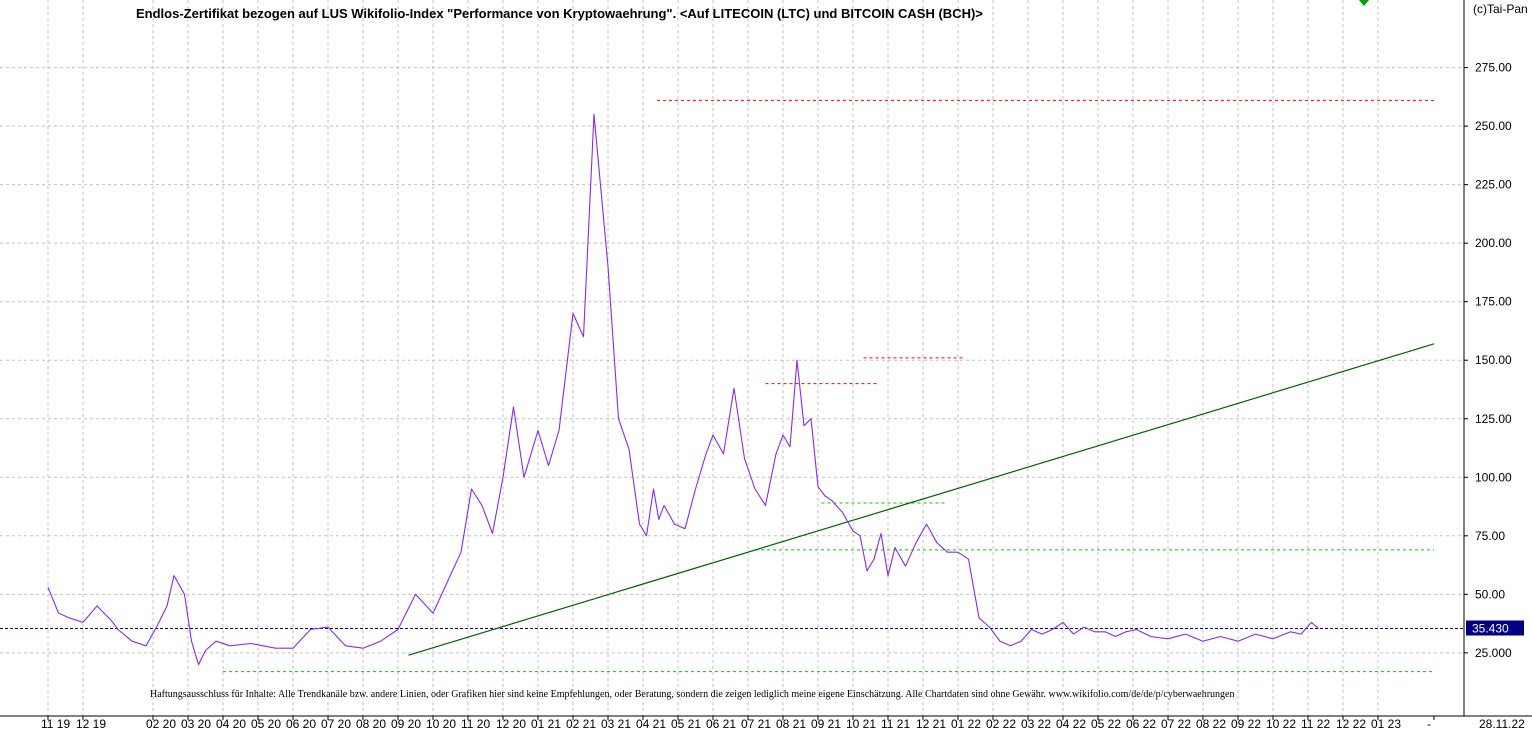 The image size is (1532, 737). I want to click on x-tick-label: 03 22, so click(1036, 724).